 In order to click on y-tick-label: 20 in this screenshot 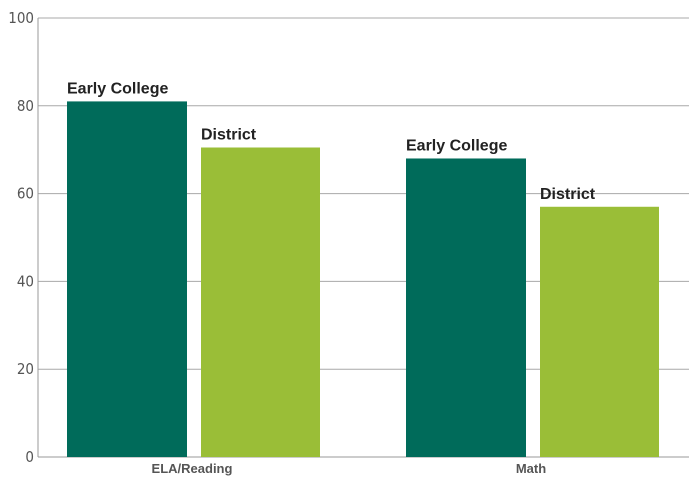, I will do `click(25, 369)`.